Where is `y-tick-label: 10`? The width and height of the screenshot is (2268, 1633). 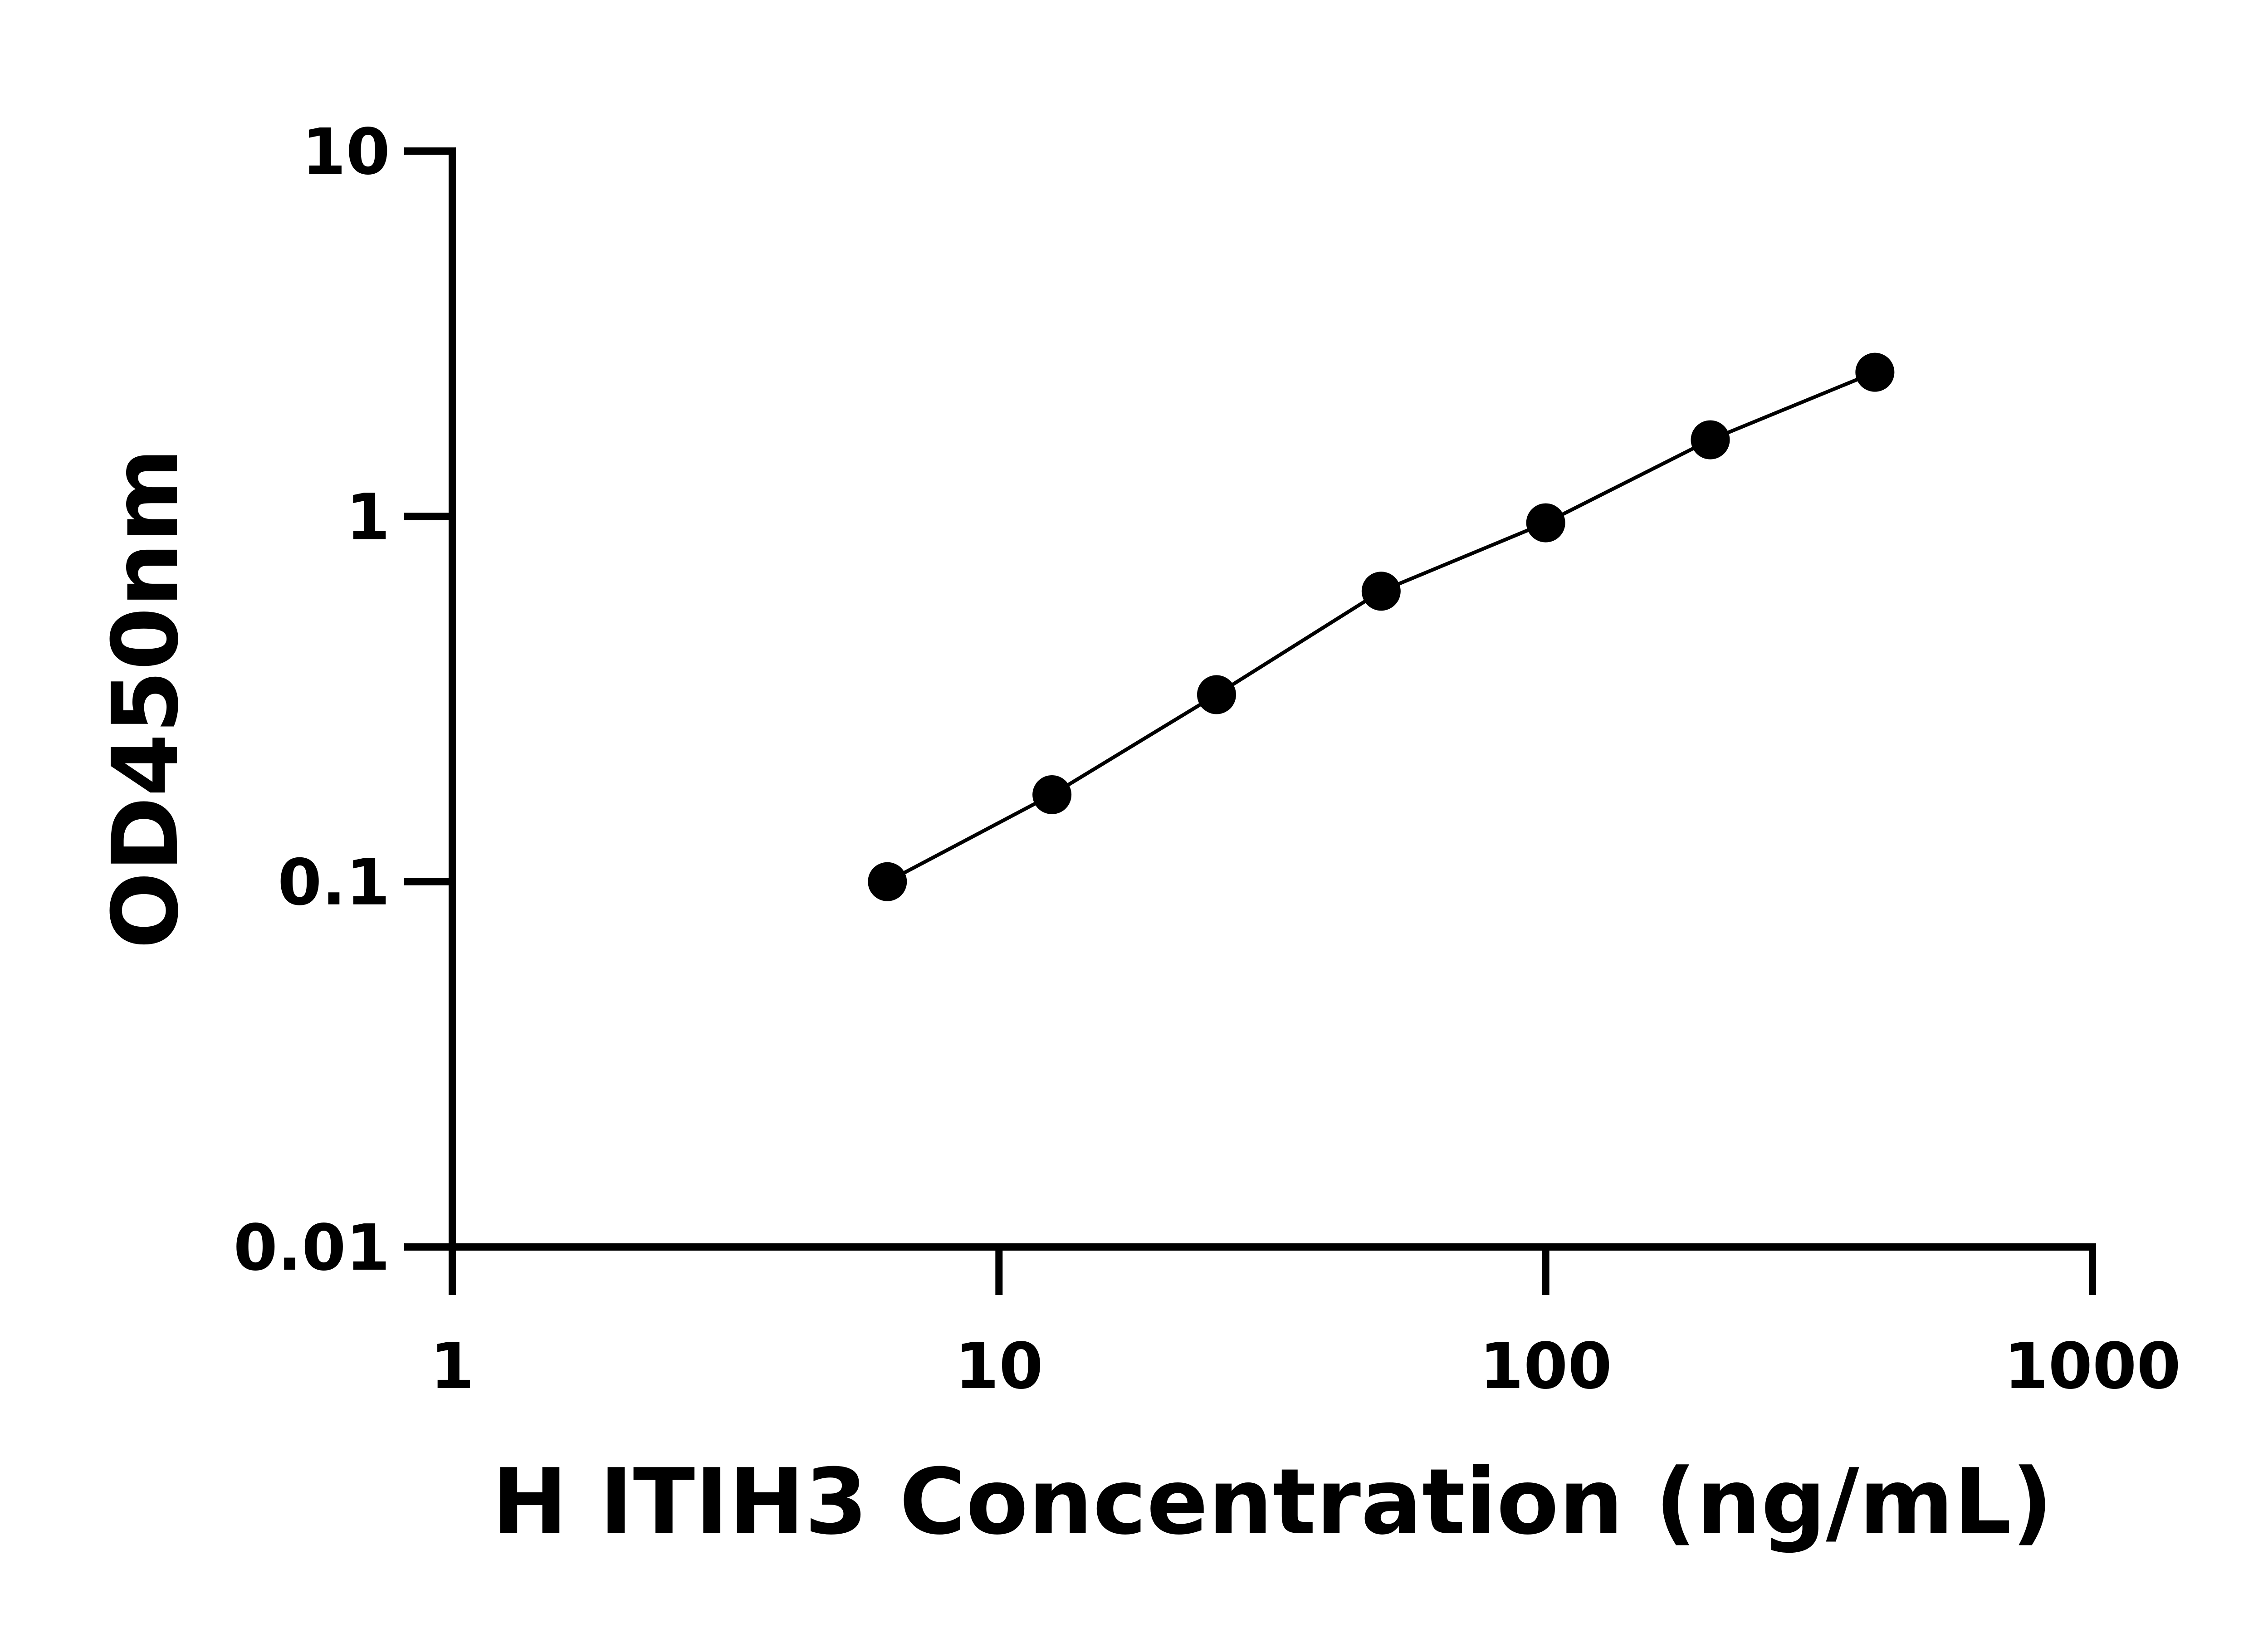
y-tick-label: 10 is located at coordinates (346, 152).